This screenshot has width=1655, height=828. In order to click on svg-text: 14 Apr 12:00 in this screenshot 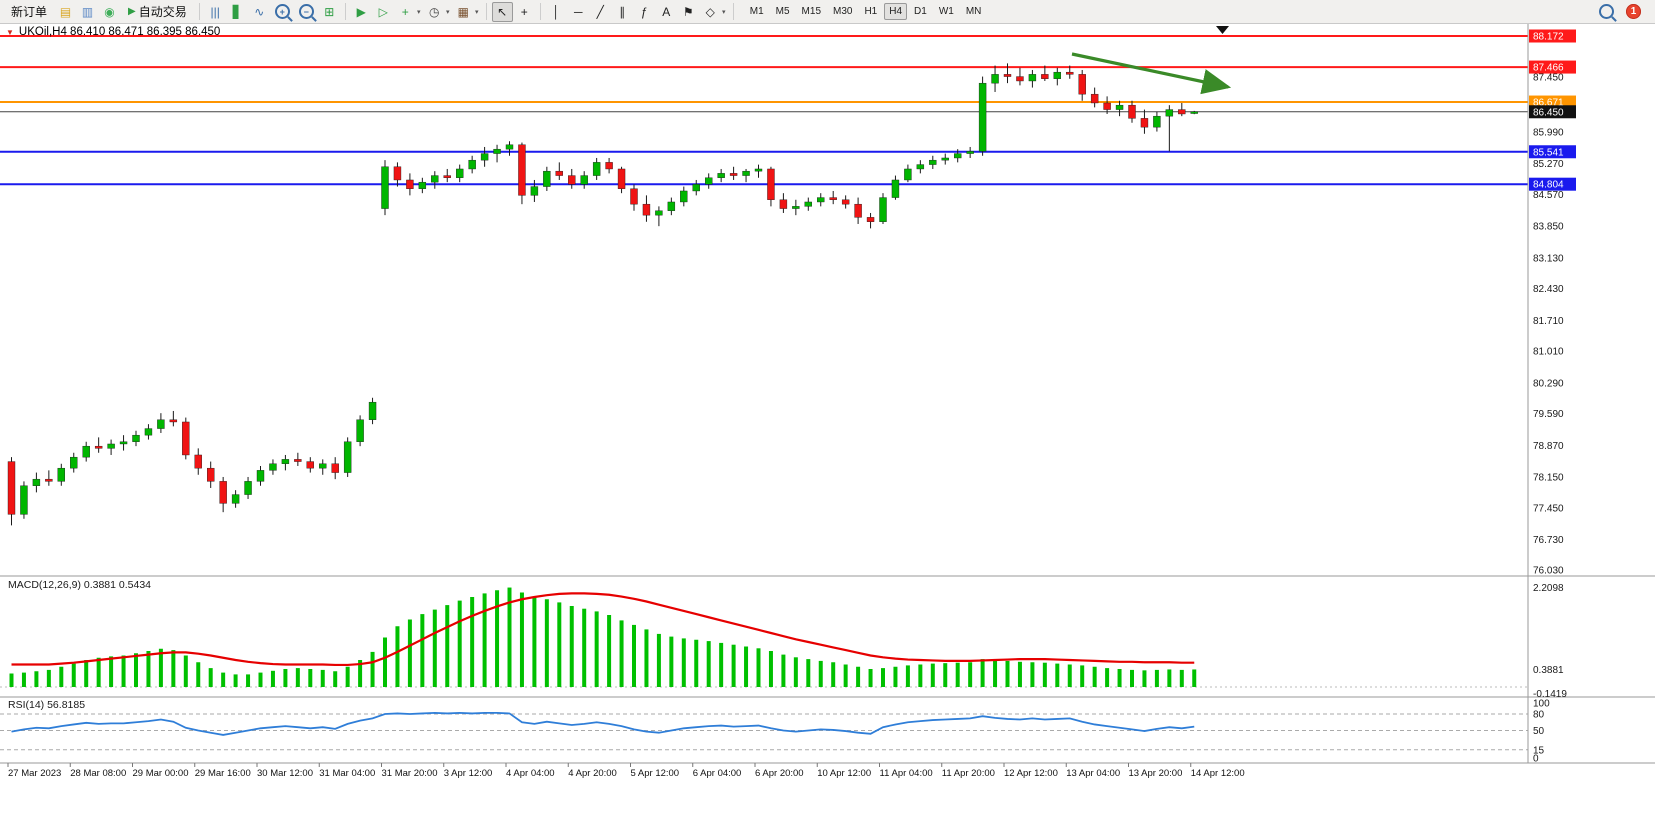, I will do `click(1218, 773)`.